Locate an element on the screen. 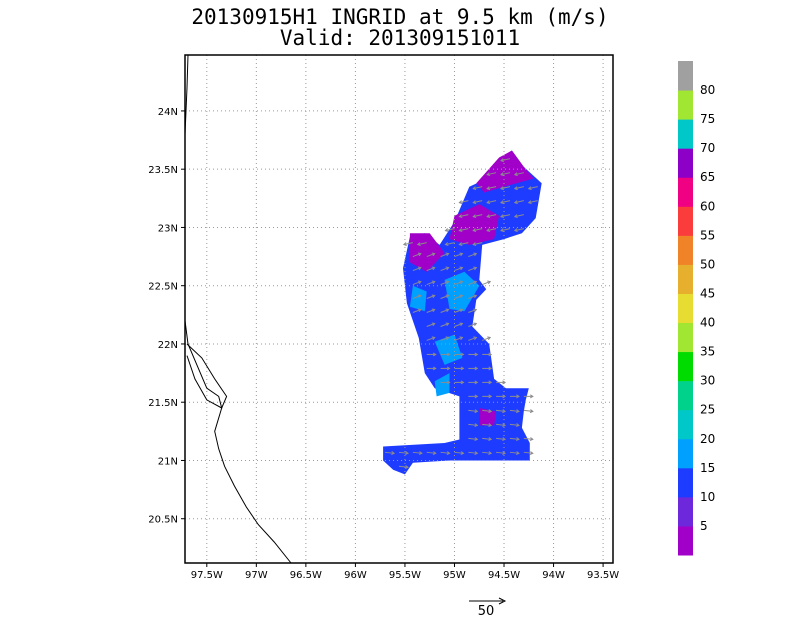  colorbar-swatches is located at coordinates (685, 308).